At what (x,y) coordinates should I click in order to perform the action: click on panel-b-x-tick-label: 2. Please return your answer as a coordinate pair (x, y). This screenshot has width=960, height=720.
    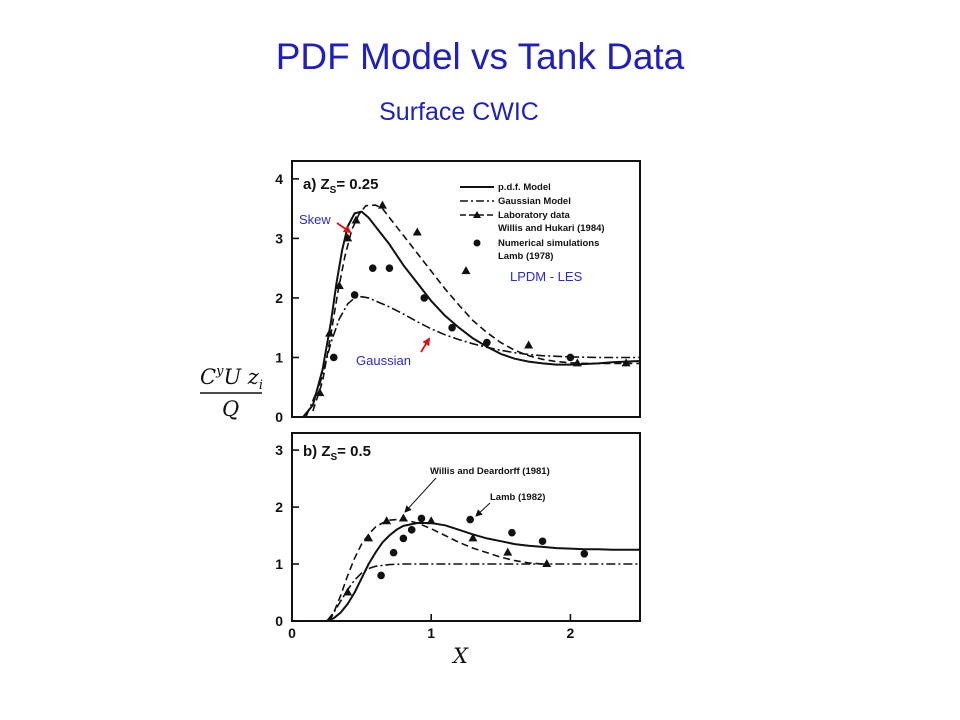
    Looking at the image, I should click on (571, 633).